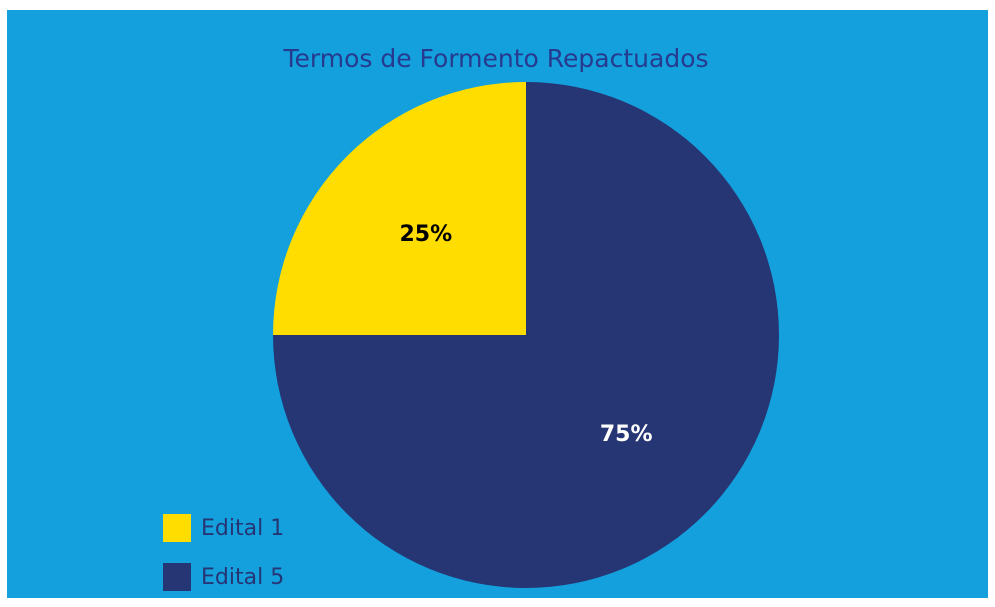 The height and width of the screenshot is (607, 995). Describe the element at coordinates (242, 528) in the screenshot. I see `legend-label: Edital 1` at that location.